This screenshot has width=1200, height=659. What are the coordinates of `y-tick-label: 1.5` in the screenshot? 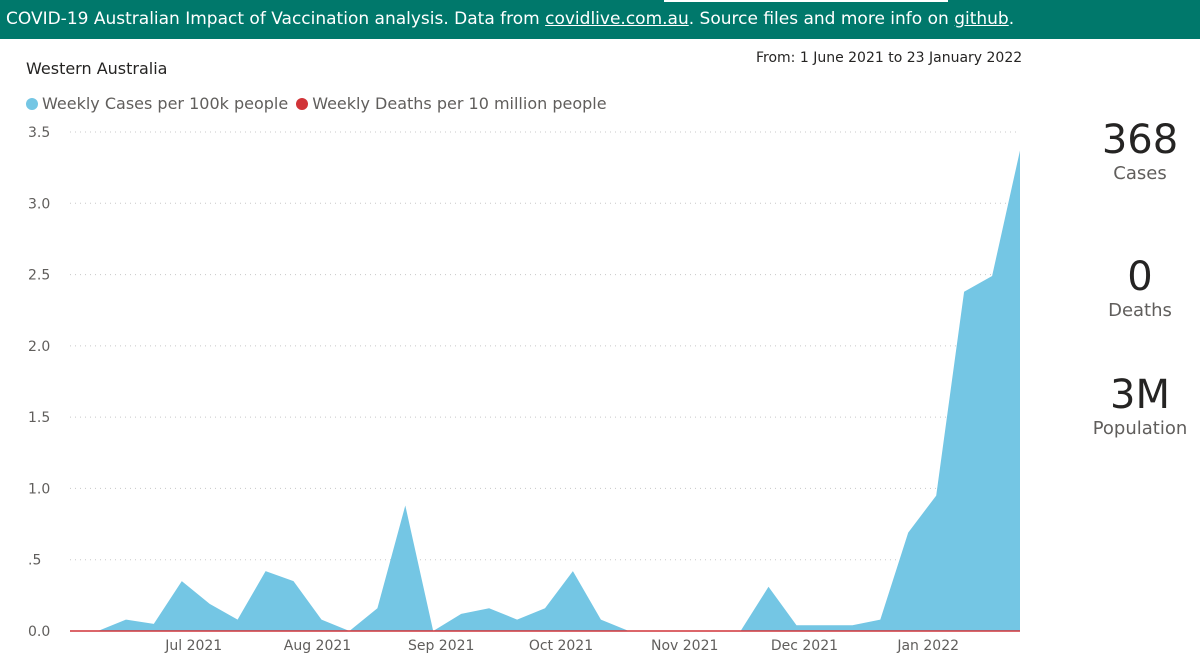 It's located at (39, 418).